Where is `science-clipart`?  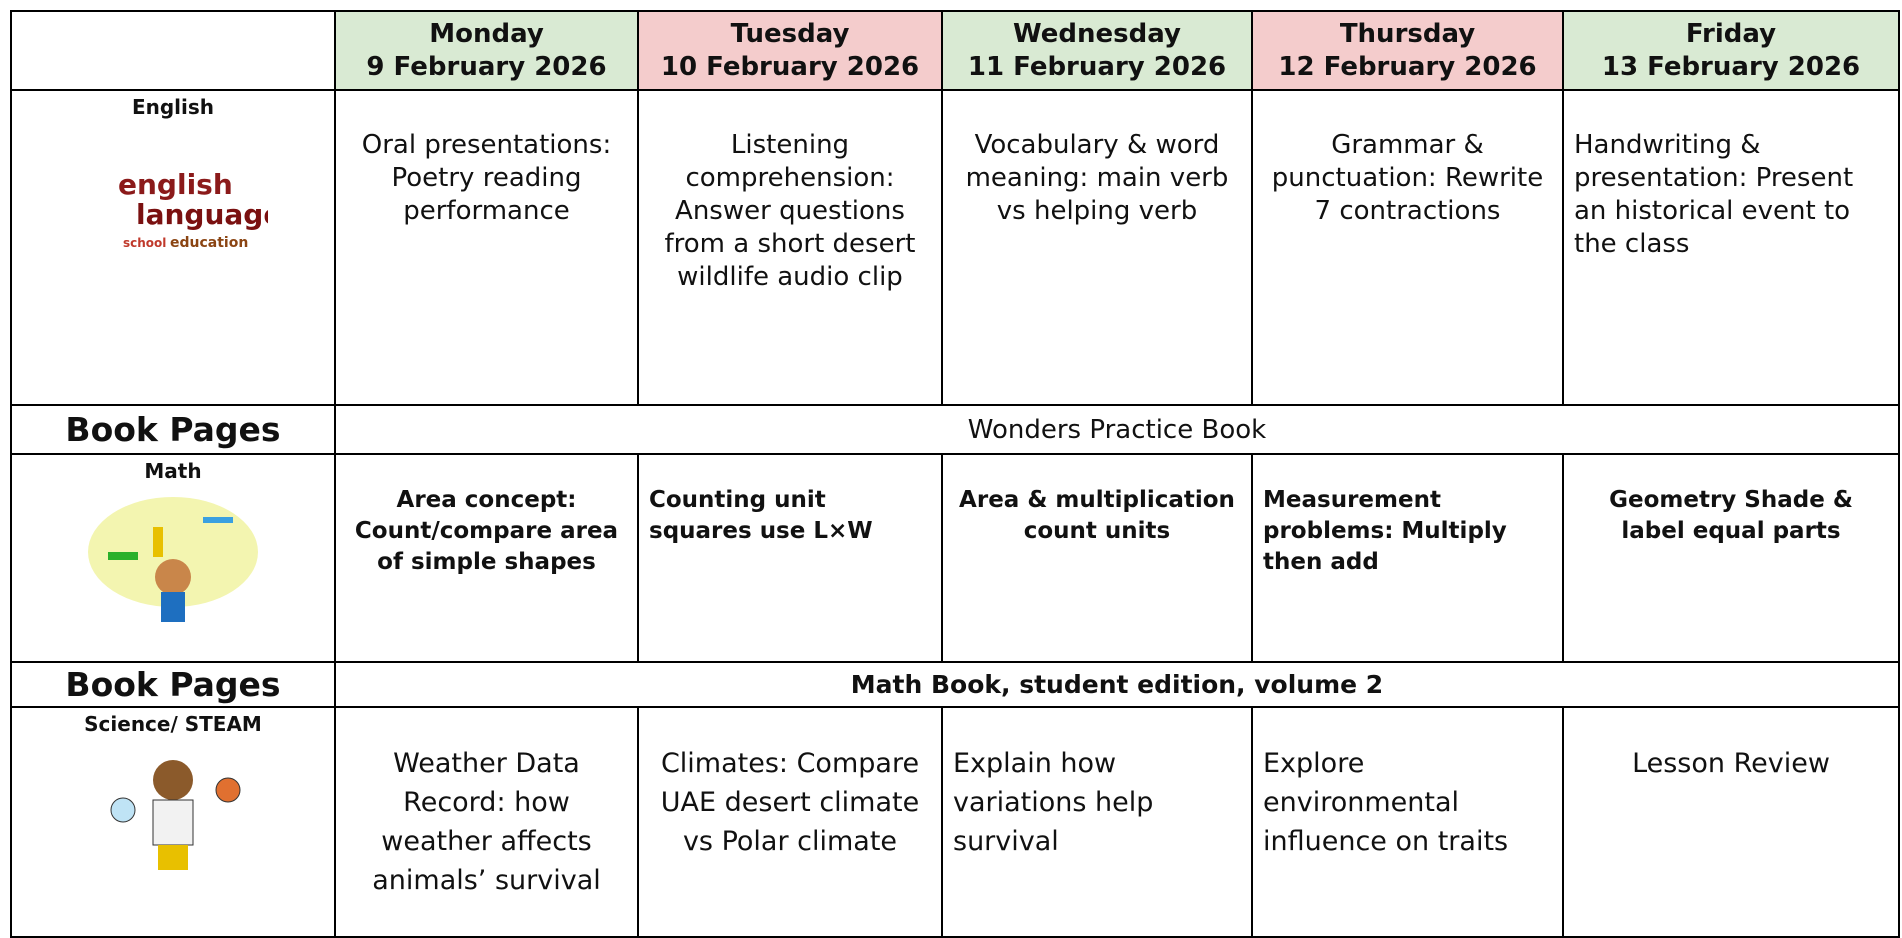 science-clipart is located at coordinates (175, 815).